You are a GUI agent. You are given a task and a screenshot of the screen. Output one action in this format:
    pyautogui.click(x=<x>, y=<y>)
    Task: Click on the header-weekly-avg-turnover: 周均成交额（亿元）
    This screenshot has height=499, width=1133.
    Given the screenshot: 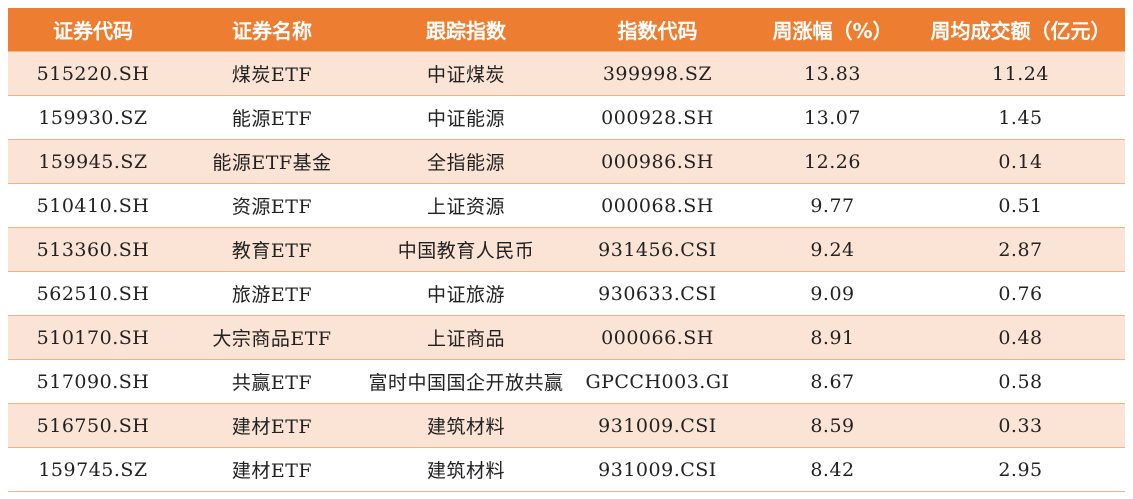 What is the action you would take?
    pyautogui.click(x=1020, y=30)
    